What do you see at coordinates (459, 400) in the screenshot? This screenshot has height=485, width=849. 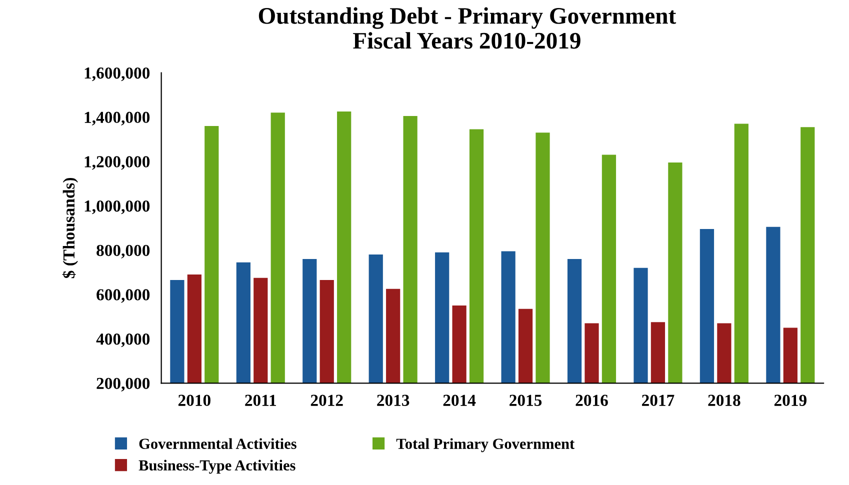 I see `x-tick-label: 2014` at bounding box center [459, 400].